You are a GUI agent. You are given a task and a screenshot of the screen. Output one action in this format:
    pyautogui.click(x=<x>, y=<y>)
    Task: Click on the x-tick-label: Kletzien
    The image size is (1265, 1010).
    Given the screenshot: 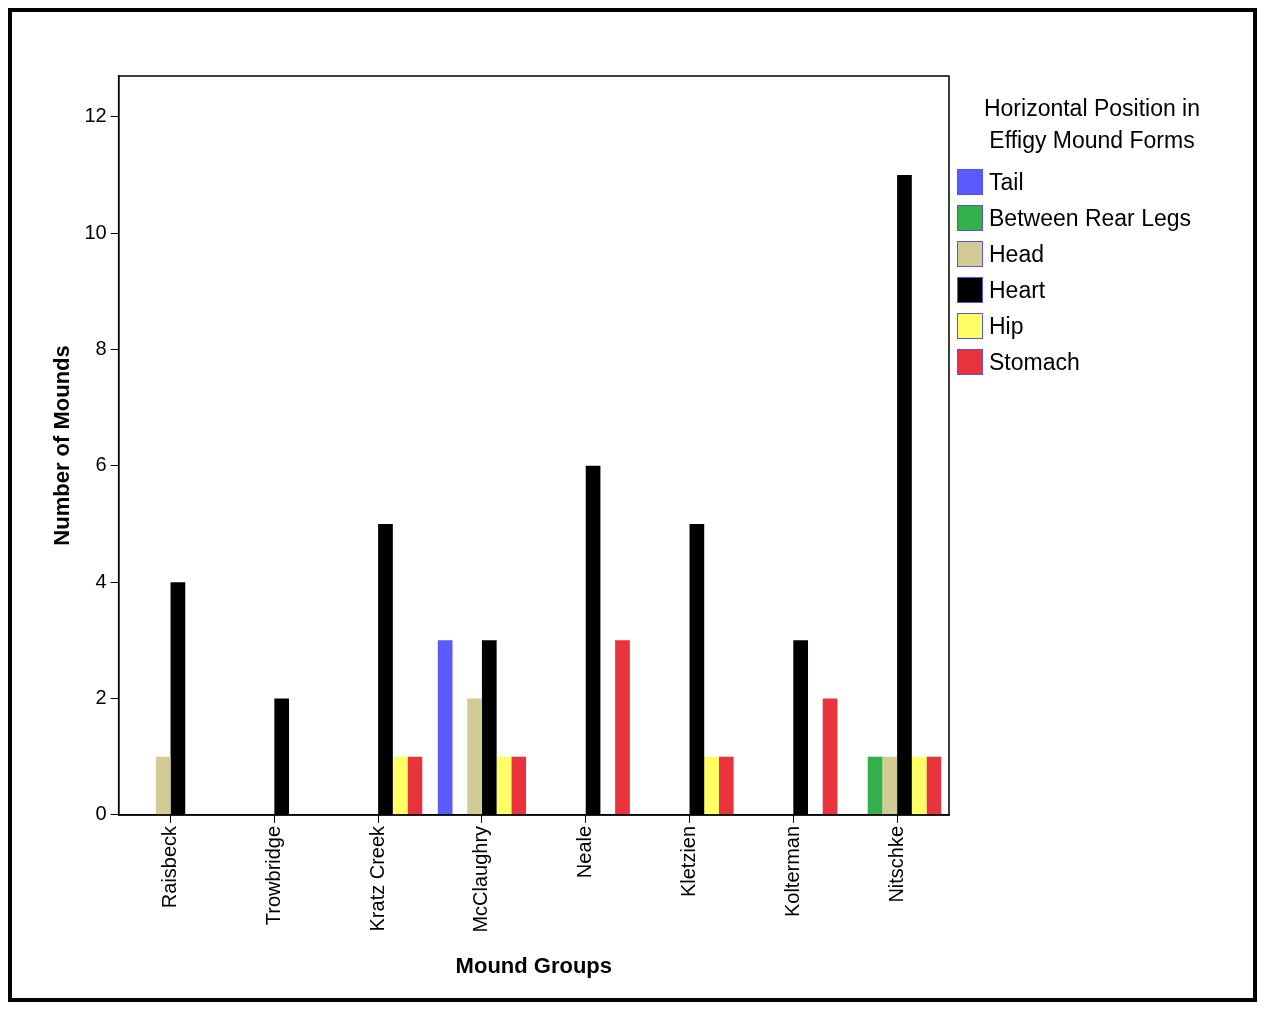 What is the action you would take?
    pyautogui.click(x=688, y=861)
    